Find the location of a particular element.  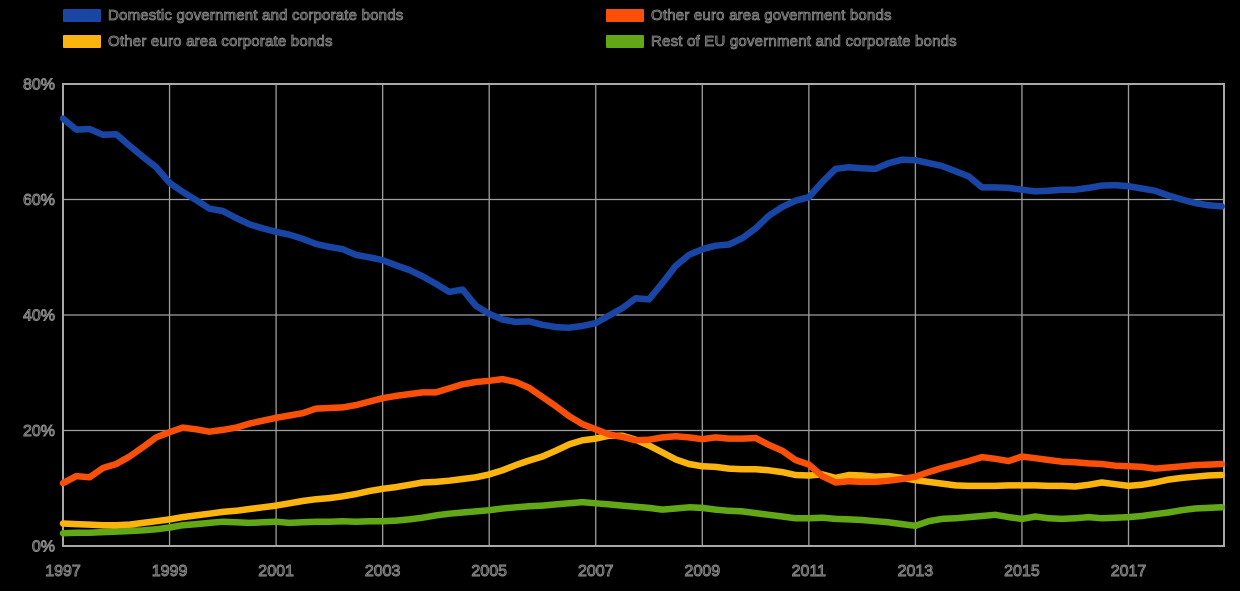

y-axis-tick-label: 0% is located at coordinates (43, 547).